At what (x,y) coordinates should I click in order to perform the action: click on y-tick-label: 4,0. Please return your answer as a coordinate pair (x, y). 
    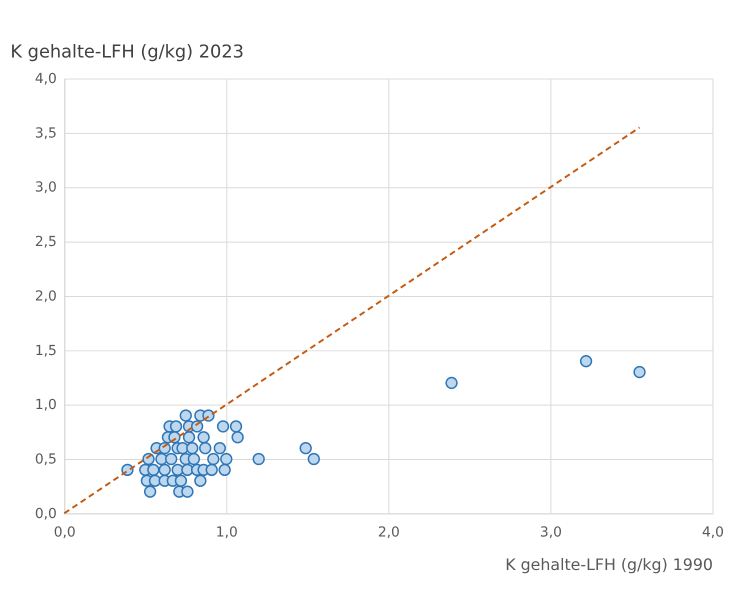
    Looking at the image, I should click on (45, 79).